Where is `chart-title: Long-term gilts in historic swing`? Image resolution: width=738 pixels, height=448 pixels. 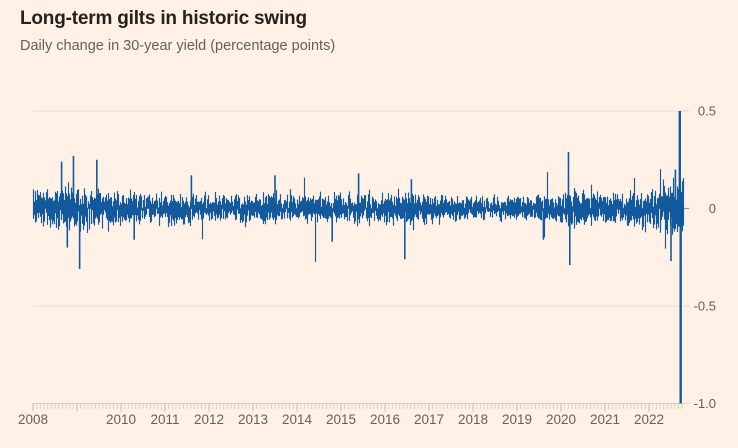 chart-title: Long-term gilts in historic swing is located at coordinates (163, 18).